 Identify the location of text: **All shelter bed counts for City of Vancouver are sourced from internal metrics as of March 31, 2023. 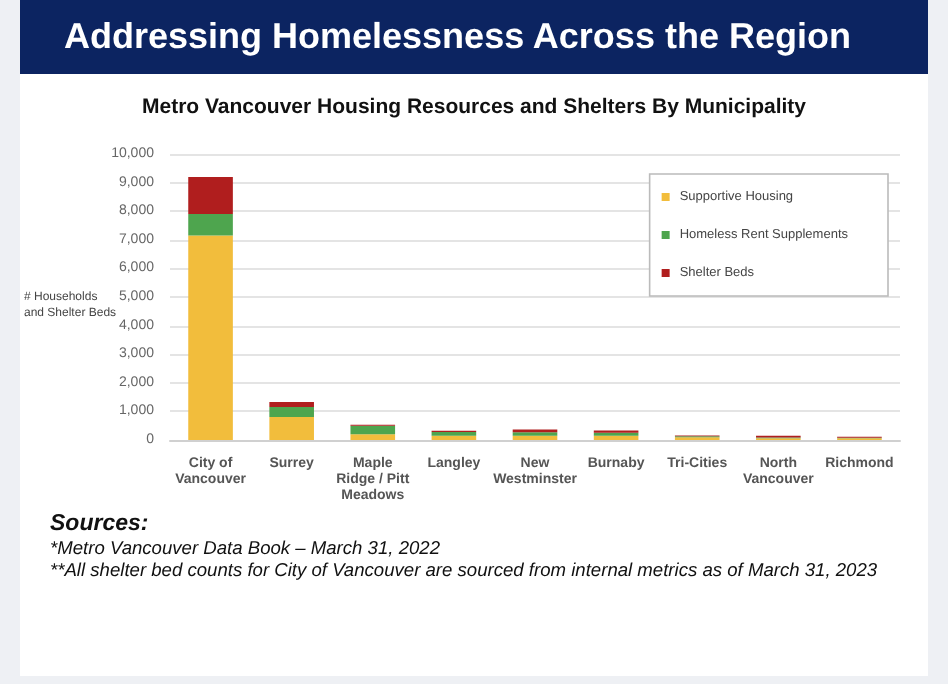
(464, 571).